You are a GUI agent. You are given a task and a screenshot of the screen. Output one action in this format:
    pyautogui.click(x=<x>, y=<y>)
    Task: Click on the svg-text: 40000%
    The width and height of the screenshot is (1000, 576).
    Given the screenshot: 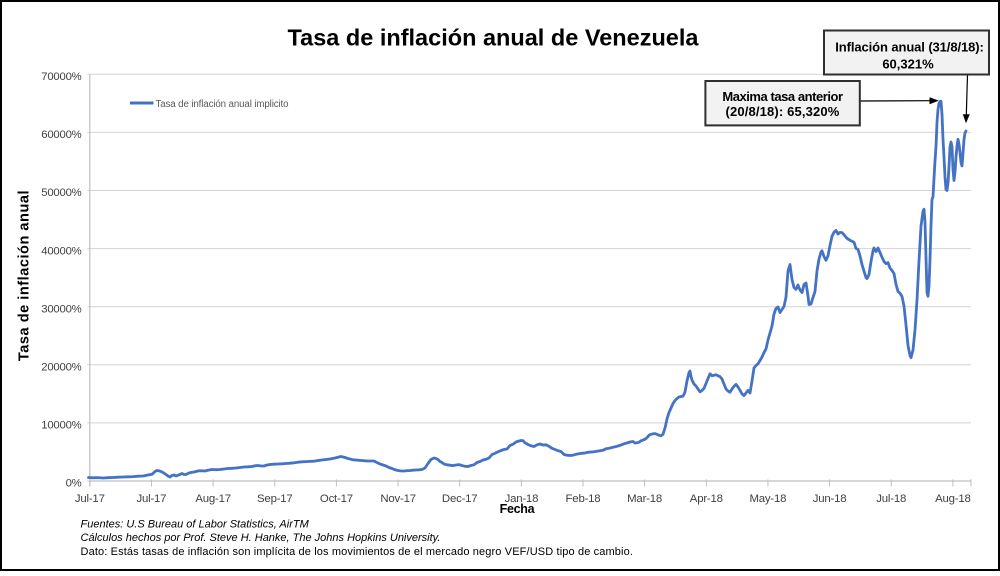 What is the action you would take?
    pyautogui.click(x=61, y=251)
    